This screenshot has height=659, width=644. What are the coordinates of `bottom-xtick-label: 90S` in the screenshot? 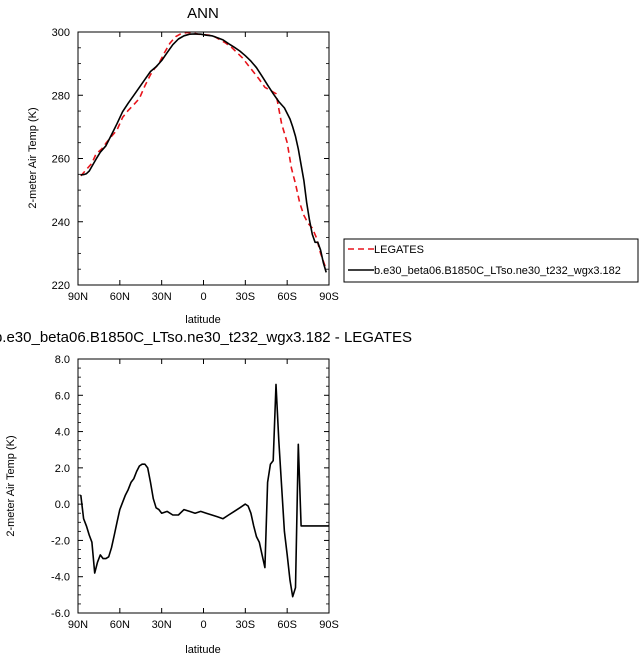 It's located at (329, 625).